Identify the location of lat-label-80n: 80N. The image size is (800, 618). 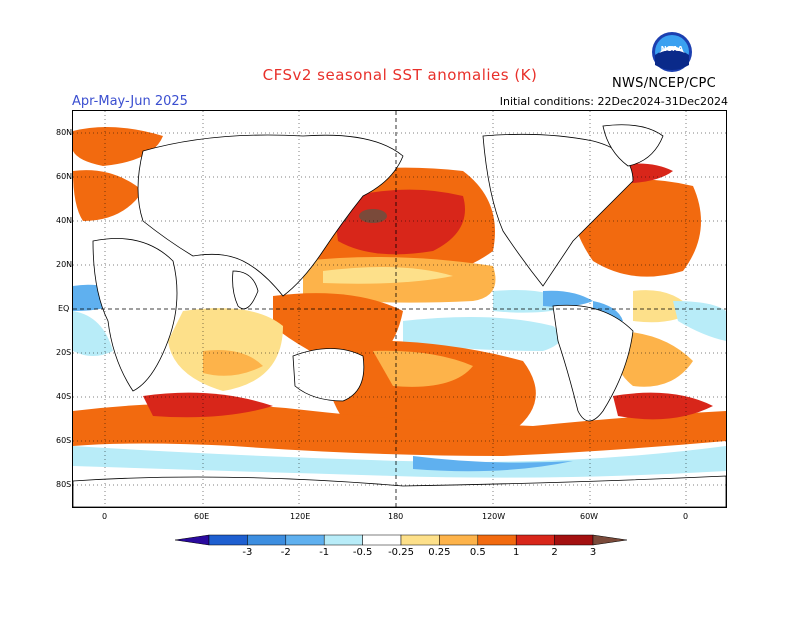
(64, 132).